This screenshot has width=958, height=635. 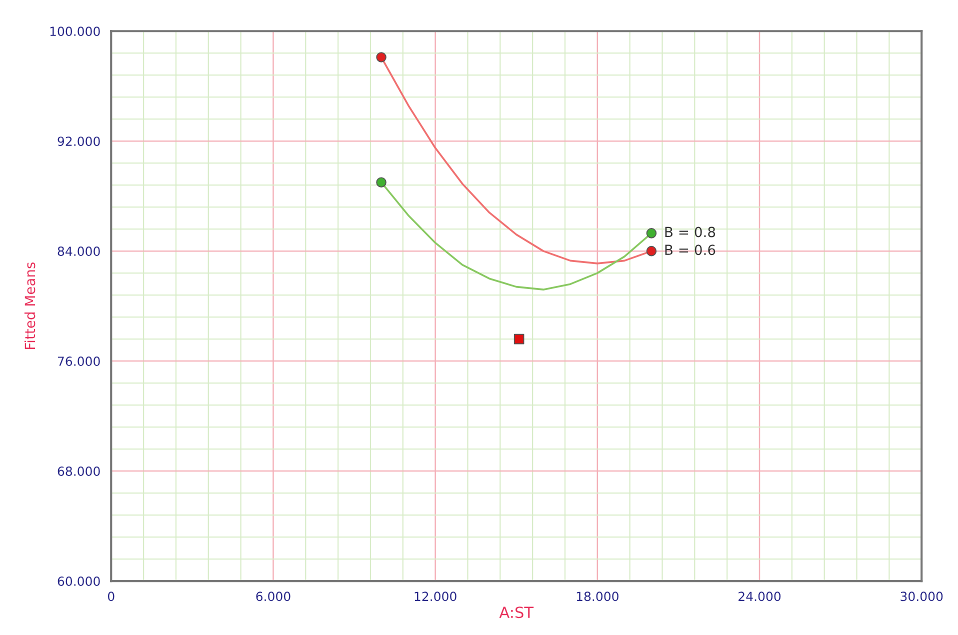 I want to click on x-tick-label: 18.000, so click(x=597, y=597).